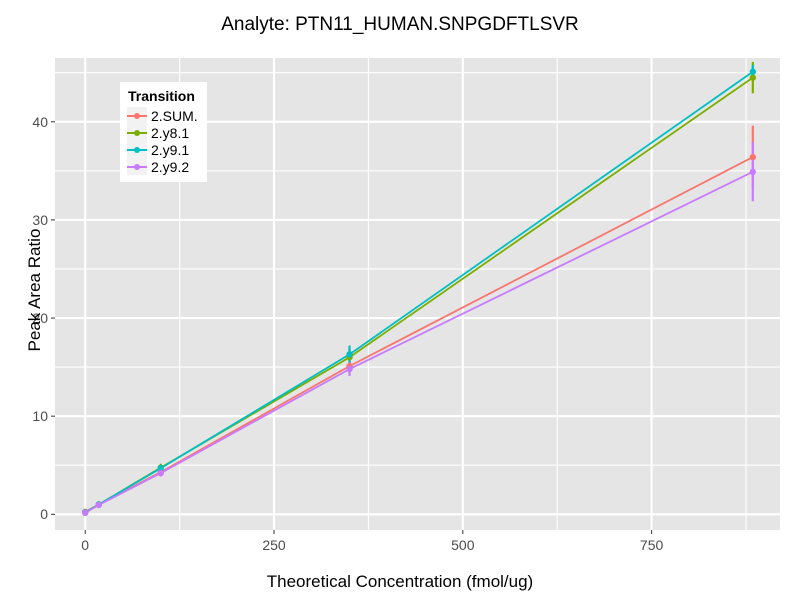  I want to click on legend-item-label: 2.y9.1, so click(170, 149).